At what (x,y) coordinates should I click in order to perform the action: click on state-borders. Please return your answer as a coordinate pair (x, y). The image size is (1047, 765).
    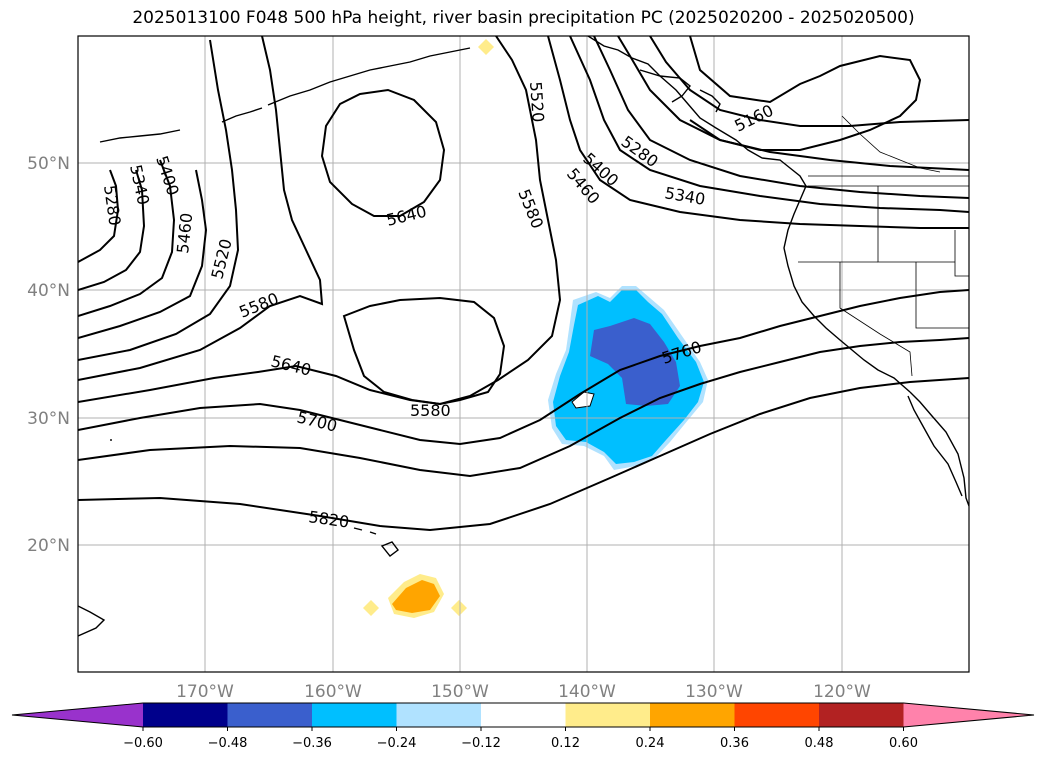
    Looking at the image, I should click on (883, 246).